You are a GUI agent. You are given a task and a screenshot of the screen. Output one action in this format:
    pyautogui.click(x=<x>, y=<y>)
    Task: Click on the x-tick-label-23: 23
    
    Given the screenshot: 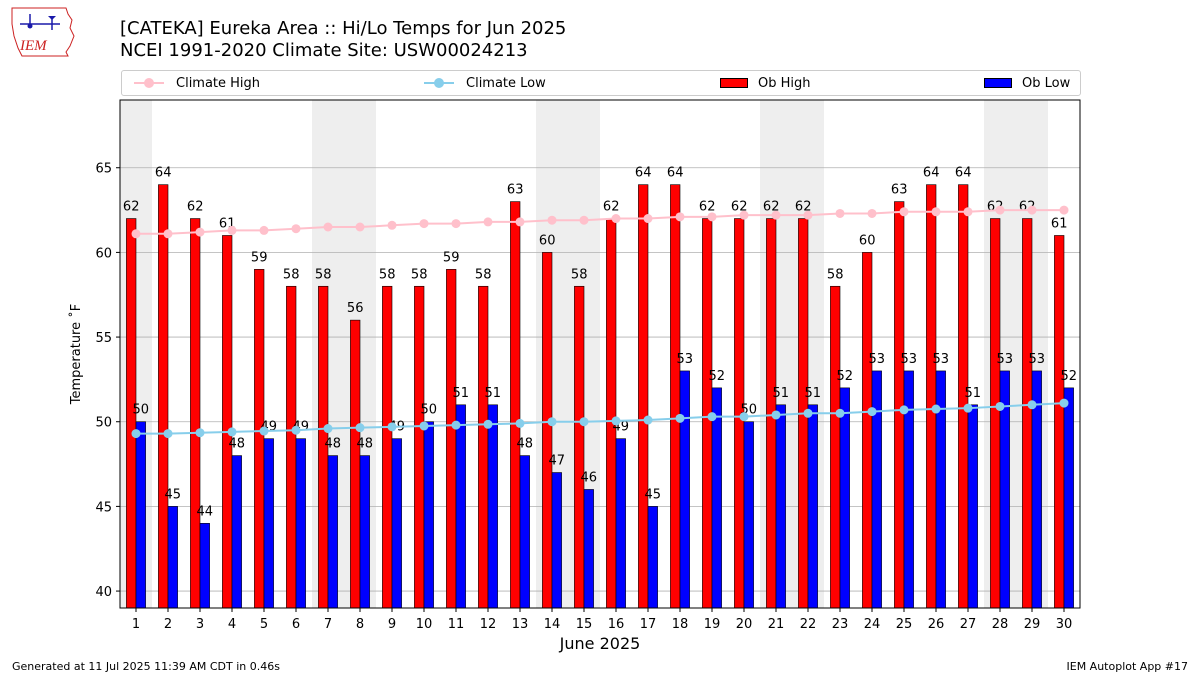 What is the action you would take?
    pyautogui.click(x=840, y=624)
    